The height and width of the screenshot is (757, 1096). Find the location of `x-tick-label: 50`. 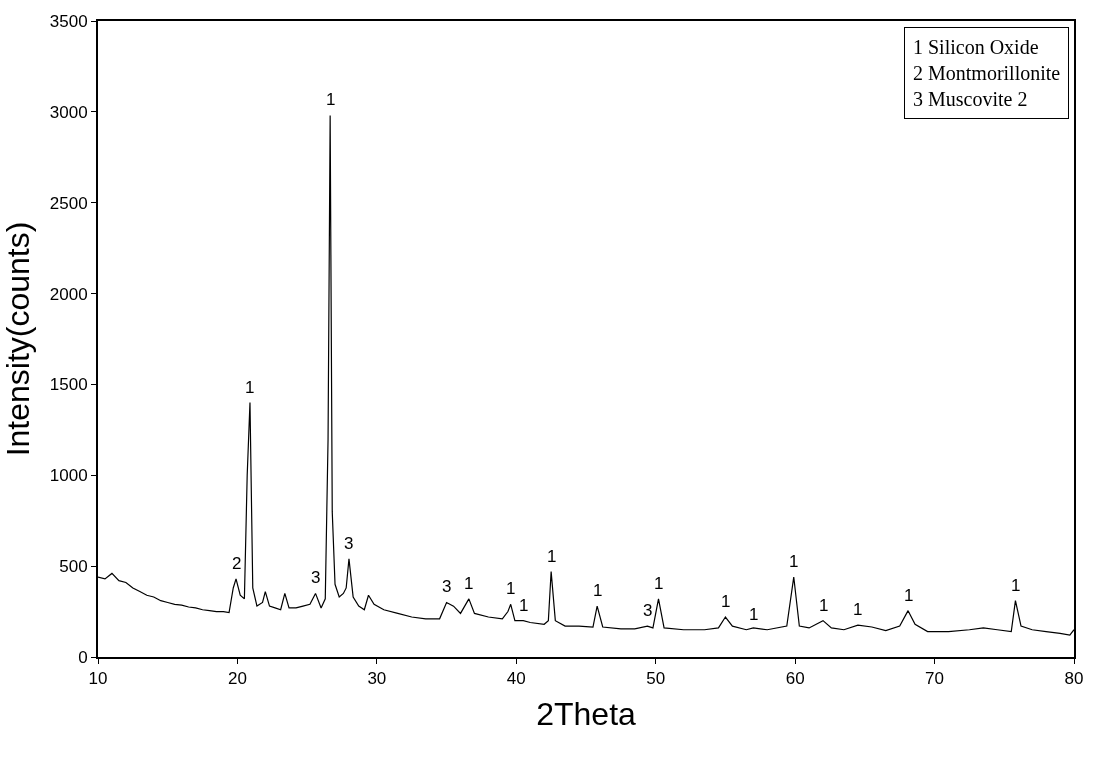

x-tick-label: 50 is located at coordinates (656, 679).